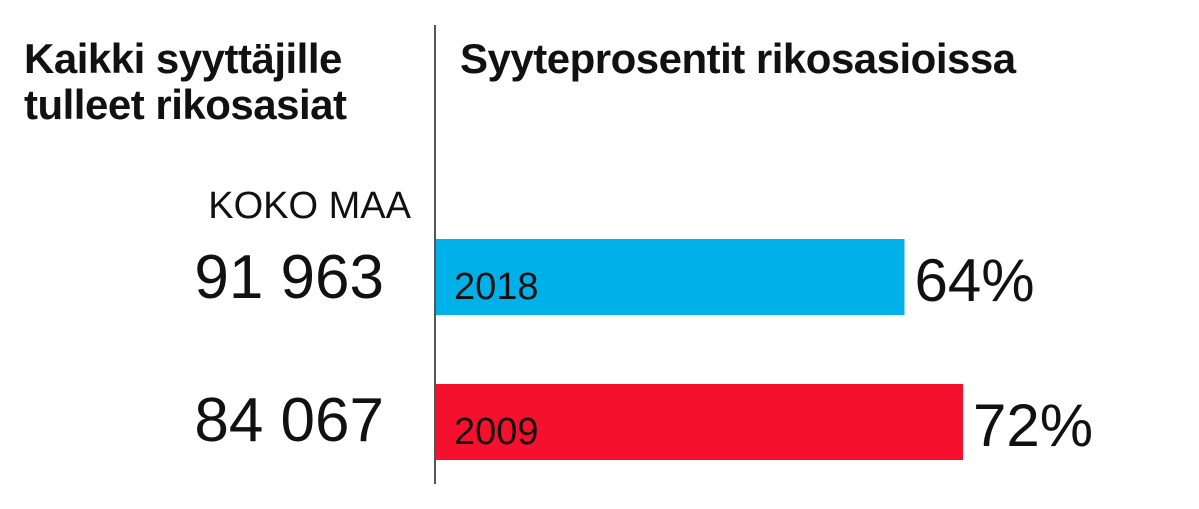  Describe the element at coordinates (700, 422) in the screenshot. I see `bar-2009` at that location.